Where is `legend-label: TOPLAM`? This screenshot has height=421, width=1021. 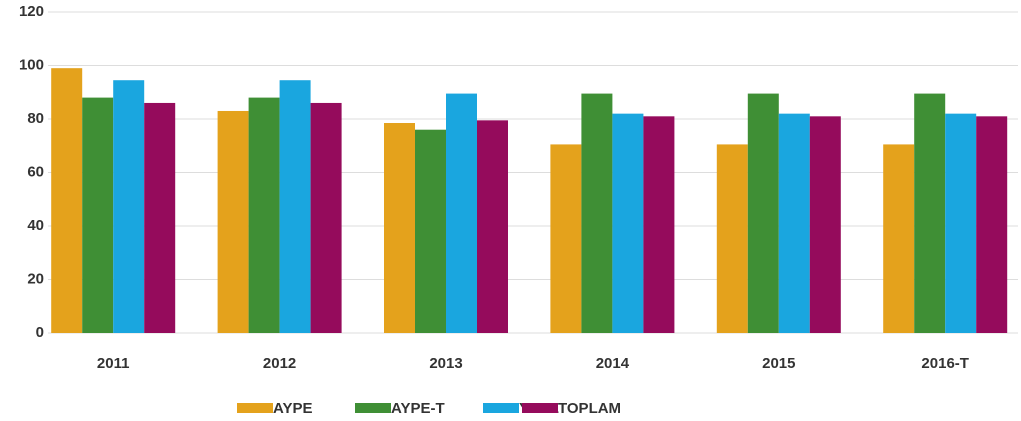
legend-label: TOPLAM is located at coordinates (589, 408).